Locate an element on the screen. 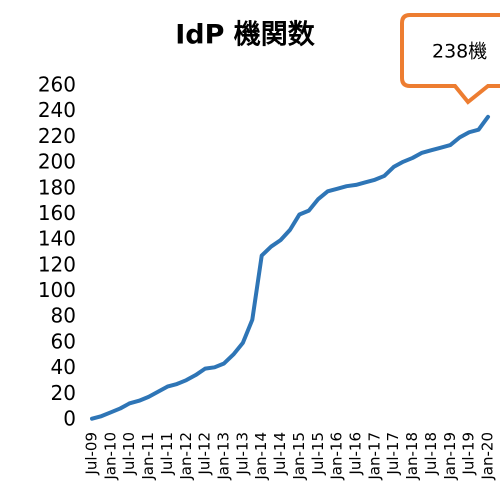 The height and width of the screenshot is (493, 500). x-tick-label: Jul-09 is located at coordinates (92, 454).